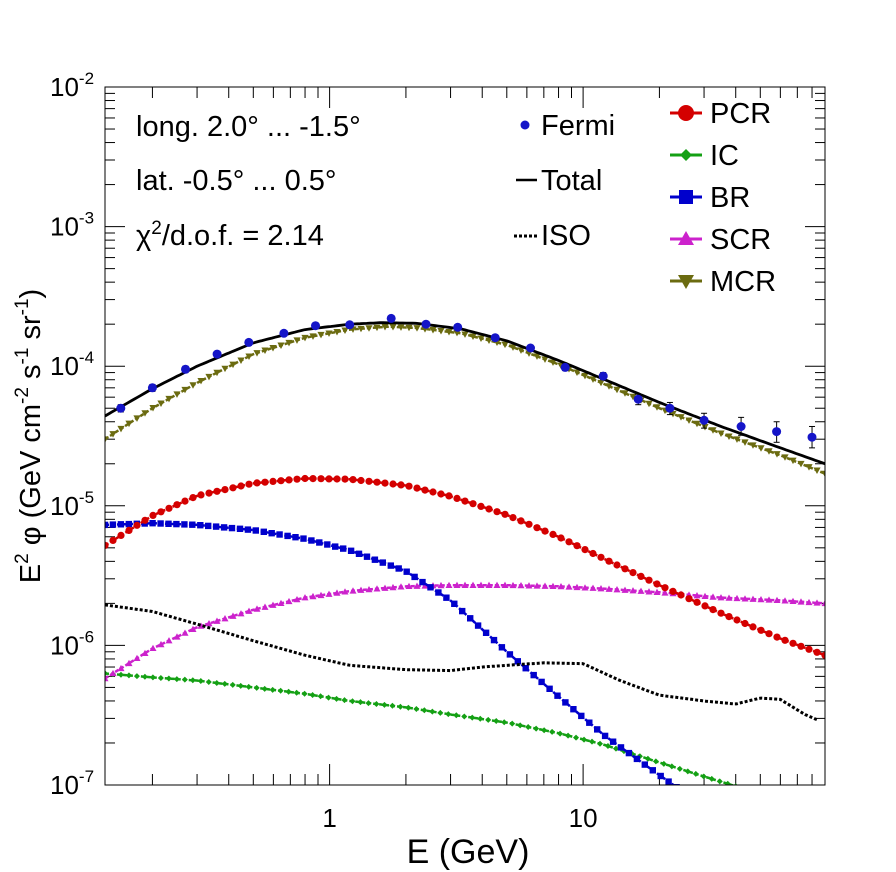 This screenshot has height=872, width=896. What do you see at coordinates (236, 181) in the screenshot?
I see `latitude-annotation: lat. -0.5° ... 0.5°` at bounding box center [236, 181].